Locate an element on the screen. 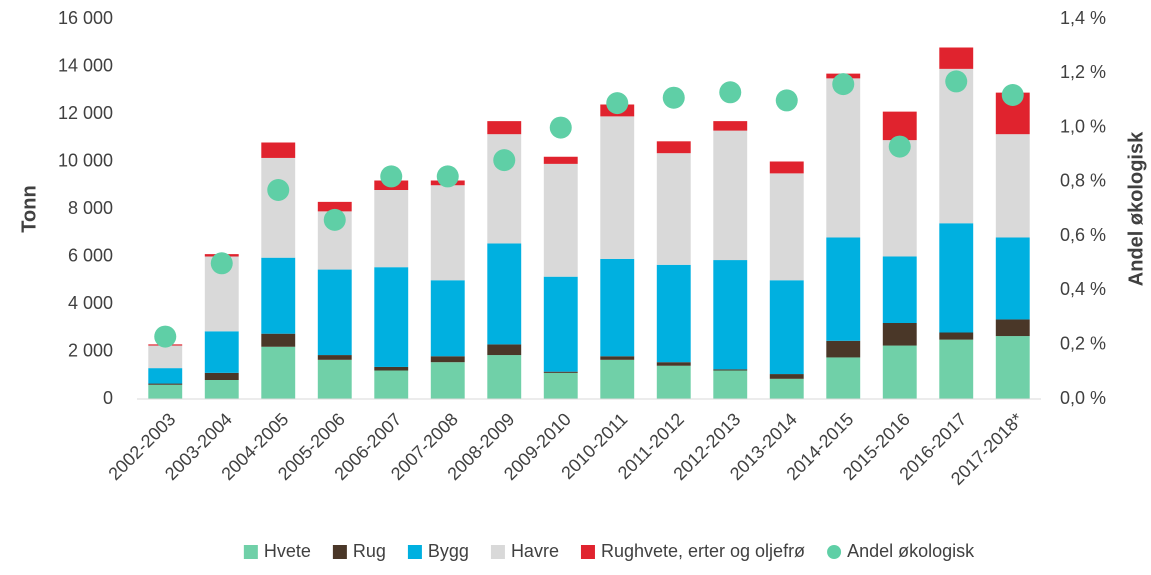  y2-tick-label: 0,2 % is located at coordinates (1083, 343).